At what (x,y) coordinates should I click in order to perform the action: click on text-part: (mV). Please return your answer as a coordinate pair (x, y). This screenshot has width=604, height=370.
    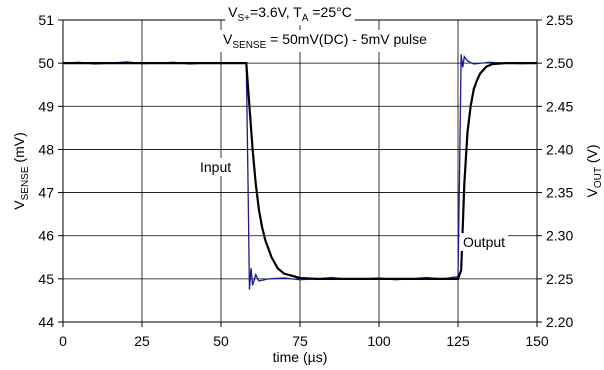
    Looking at the image, I should click on (19, 149).